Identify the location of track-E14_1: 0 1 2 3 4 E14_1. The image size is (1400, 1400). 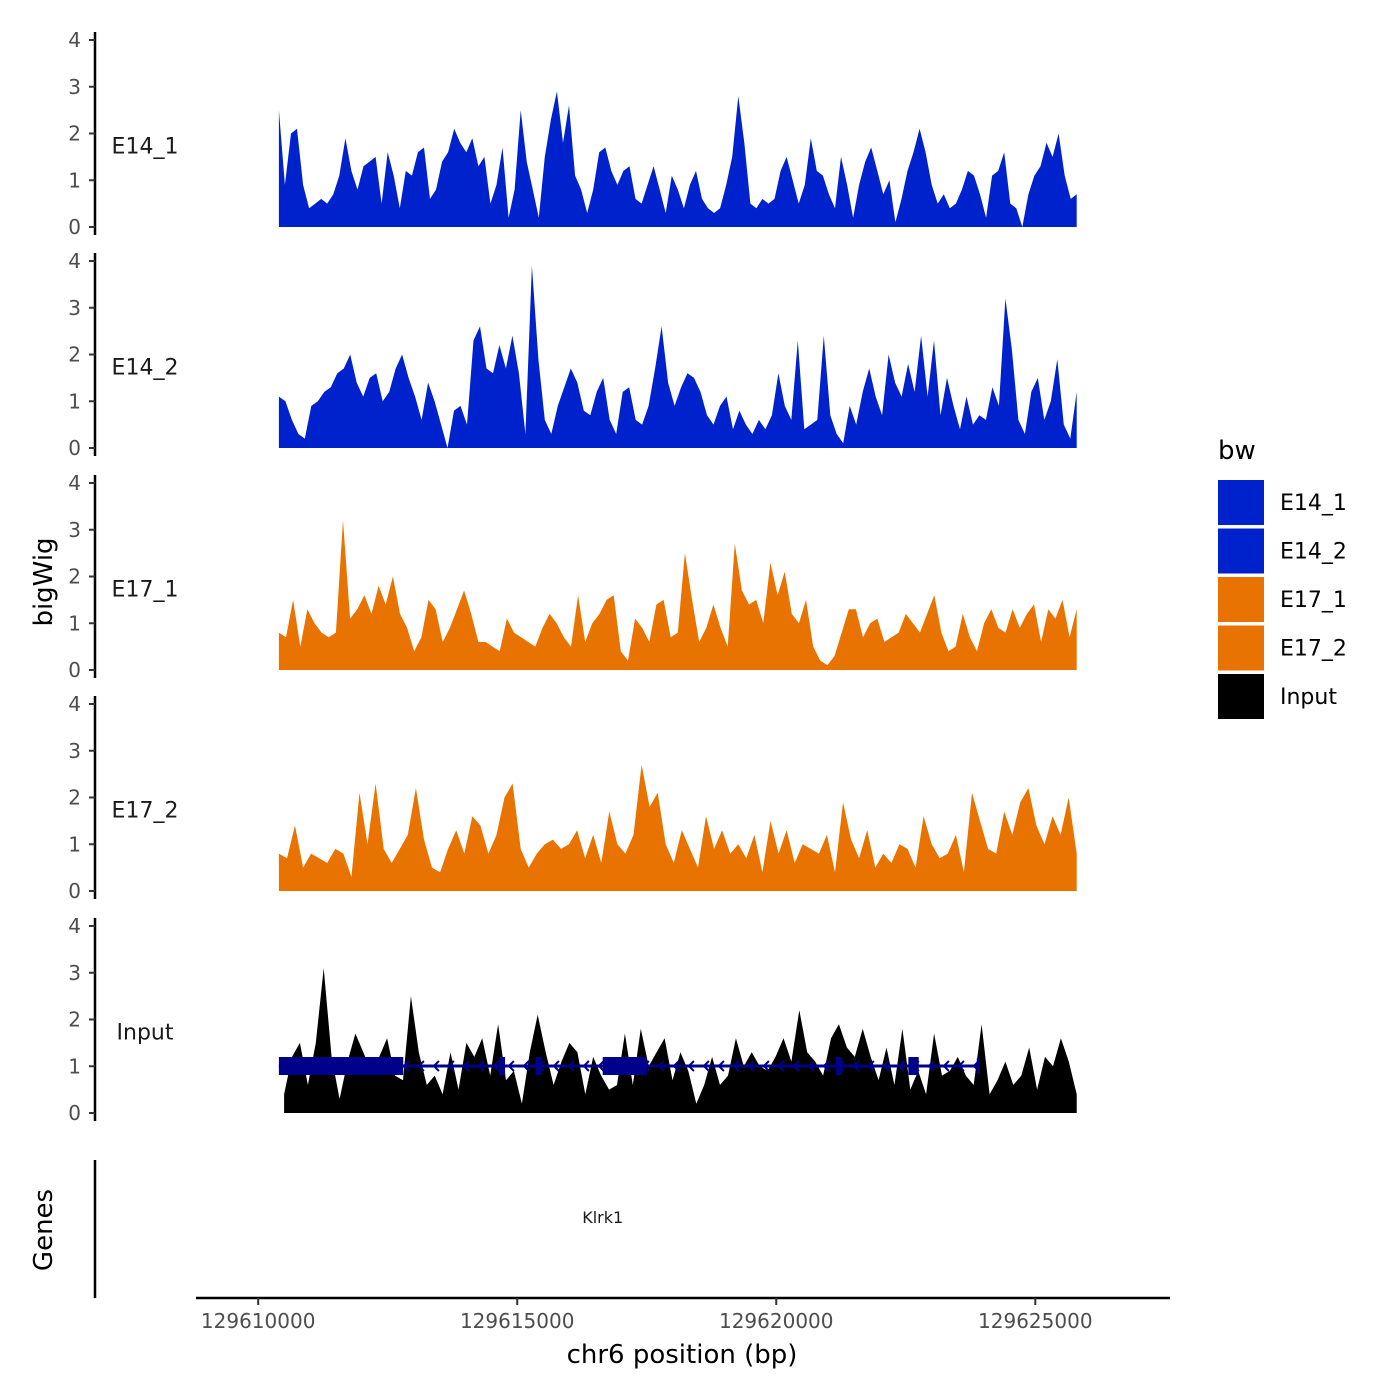
(572, 133).